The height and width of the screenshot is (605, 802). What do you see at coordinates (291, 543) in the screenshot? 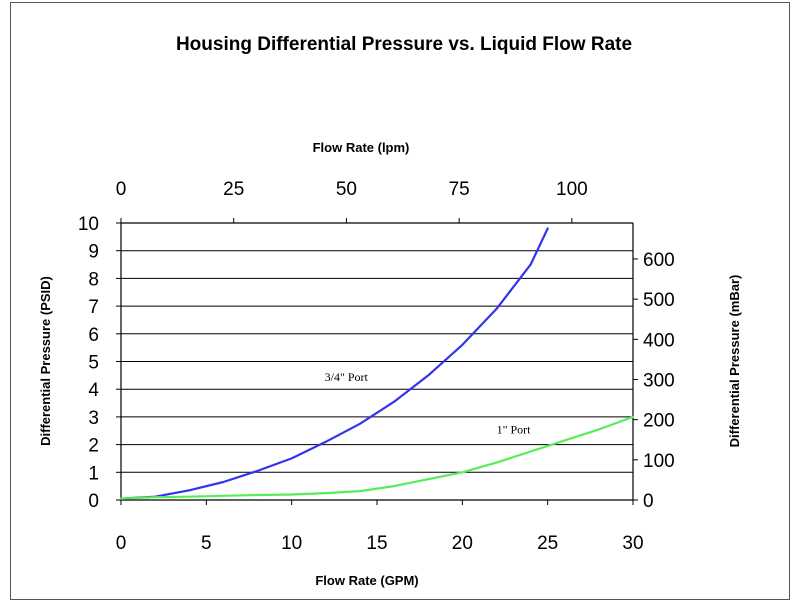
I see `x-tick-label: 10` at bounding box center [291, 543].